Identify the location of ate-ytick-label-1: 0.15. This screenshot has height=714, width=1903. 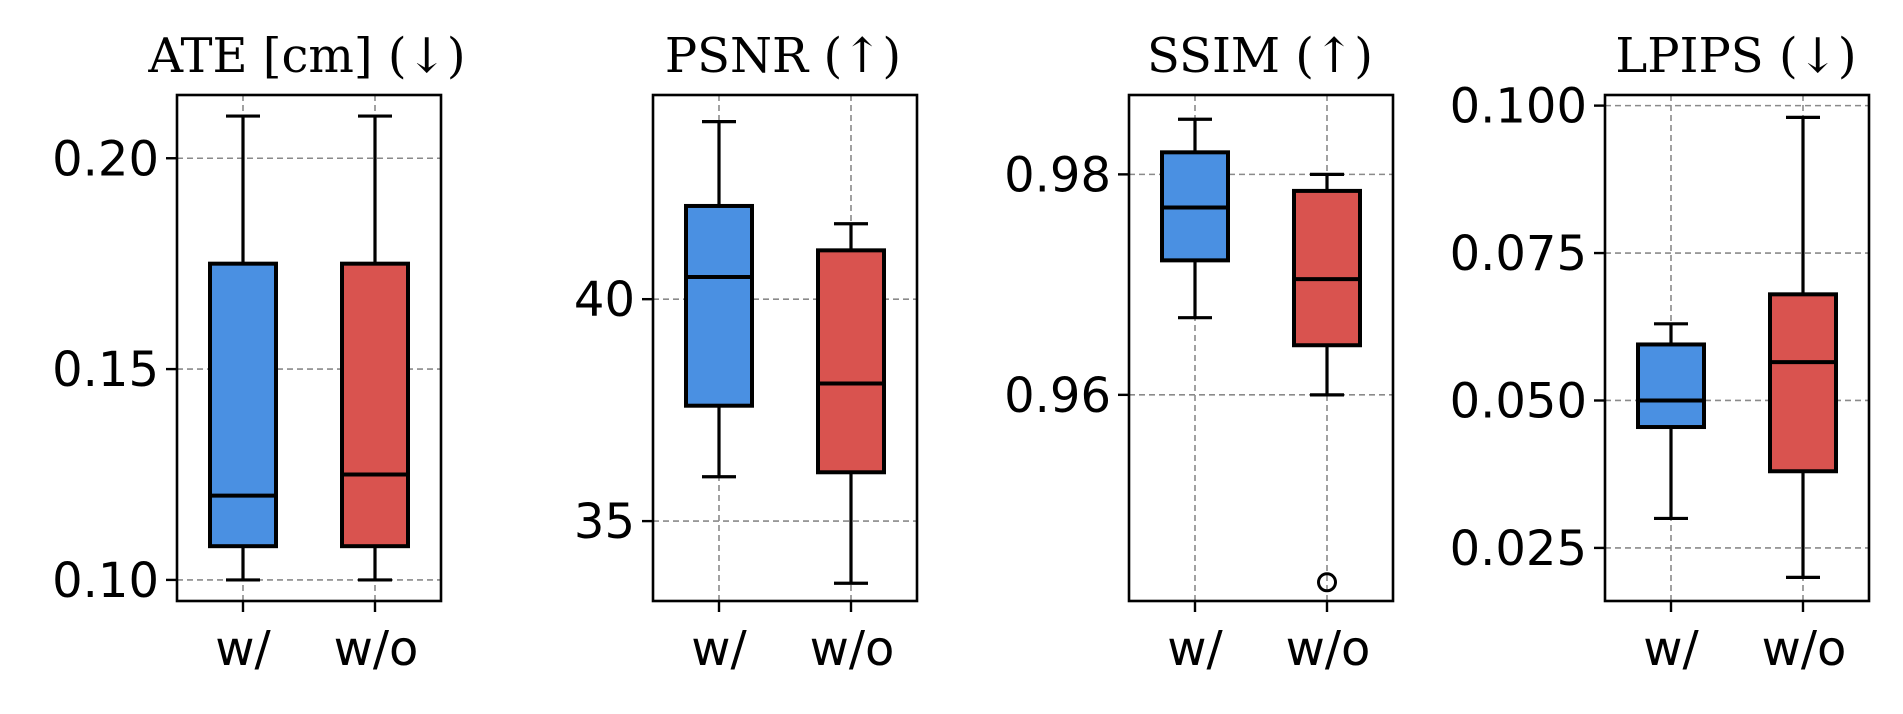
(105, 370).